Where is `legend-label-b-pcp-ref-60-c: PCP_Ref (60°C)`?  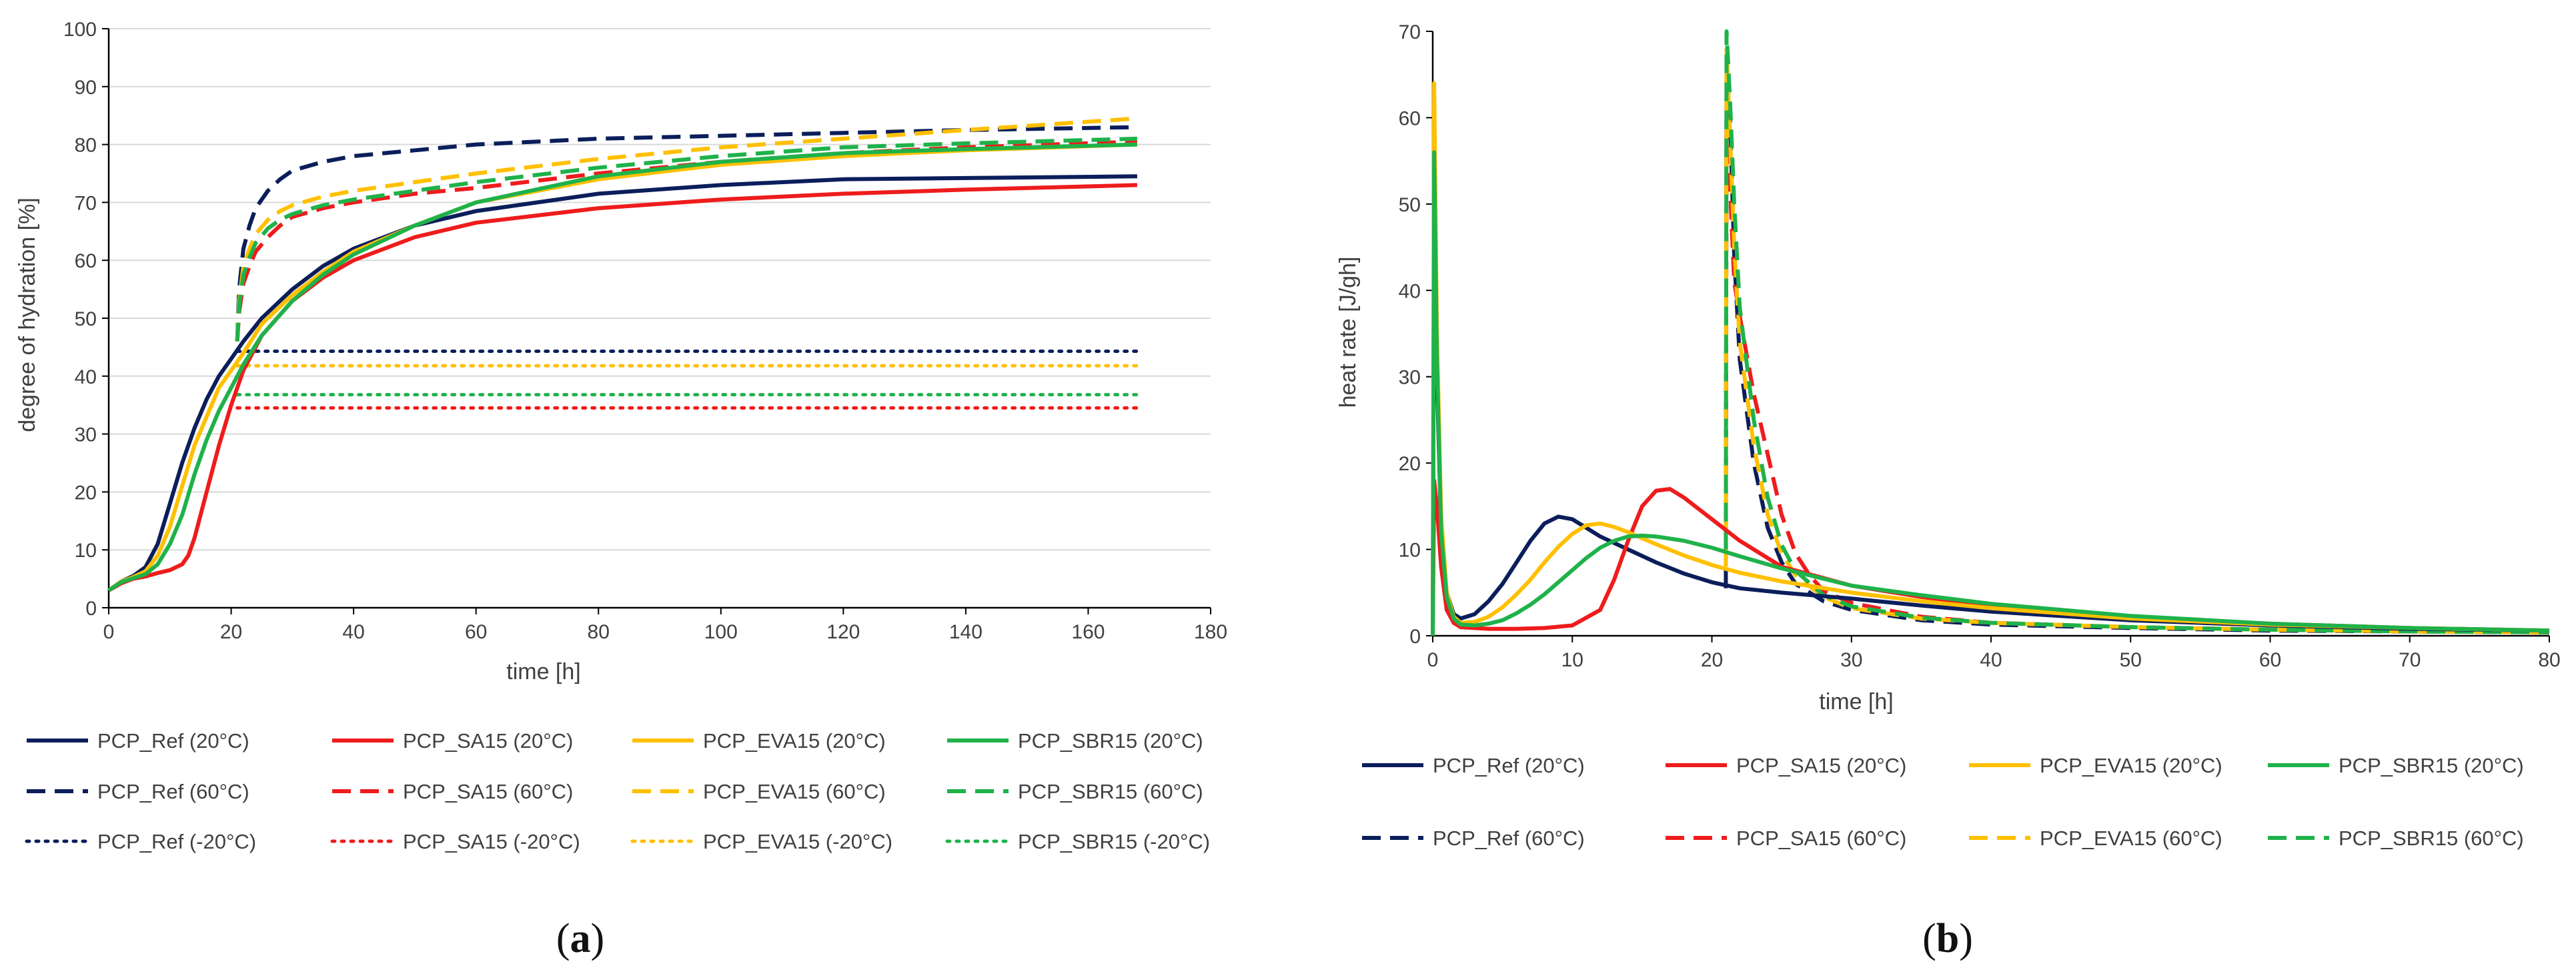 legend-label-b-pcp-ref-60-c: PCP_Ref (60°C) is located at coordinates (1509, 838).